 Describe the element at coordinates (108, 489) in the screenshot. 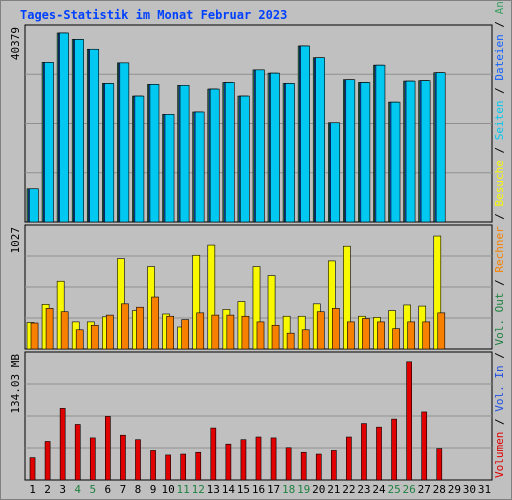

I see `x-label-day-6: 6` at that location.